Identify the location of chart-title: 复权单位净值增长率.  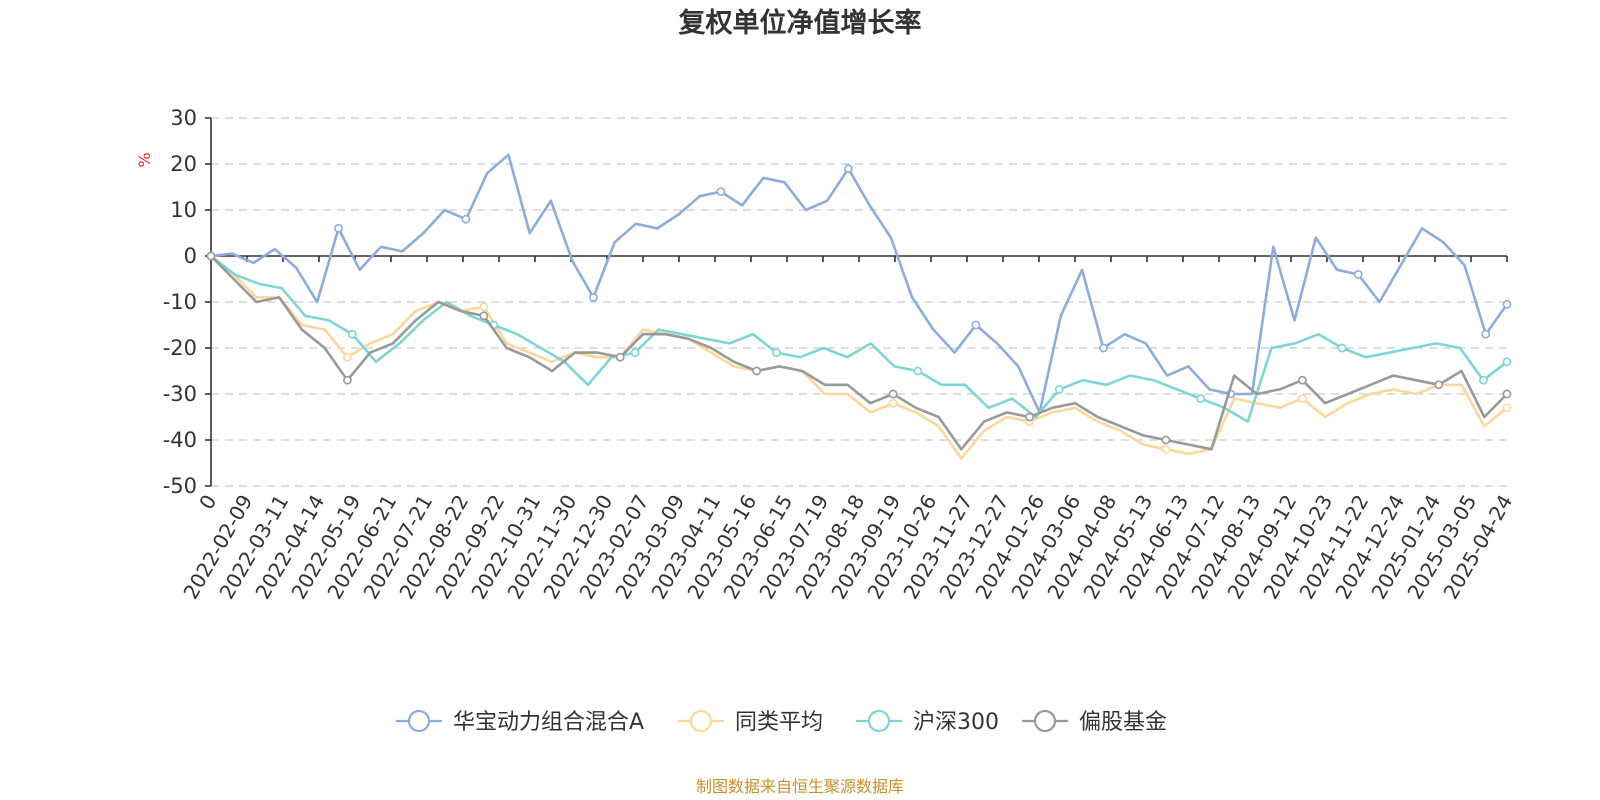
(800, 23).